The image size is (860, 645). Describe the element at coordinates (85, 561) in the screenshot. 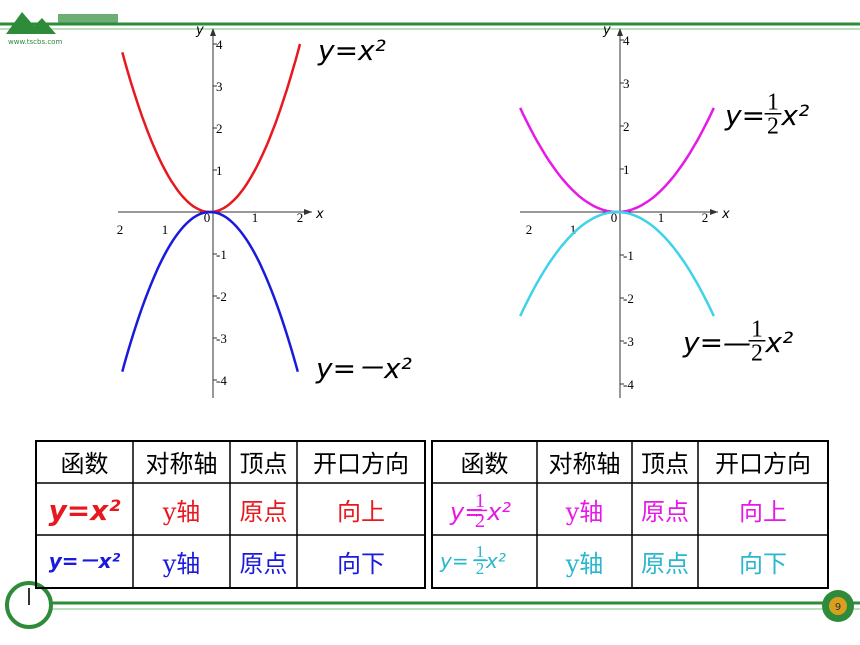

I see `cell-function: y=－x²` at that location.